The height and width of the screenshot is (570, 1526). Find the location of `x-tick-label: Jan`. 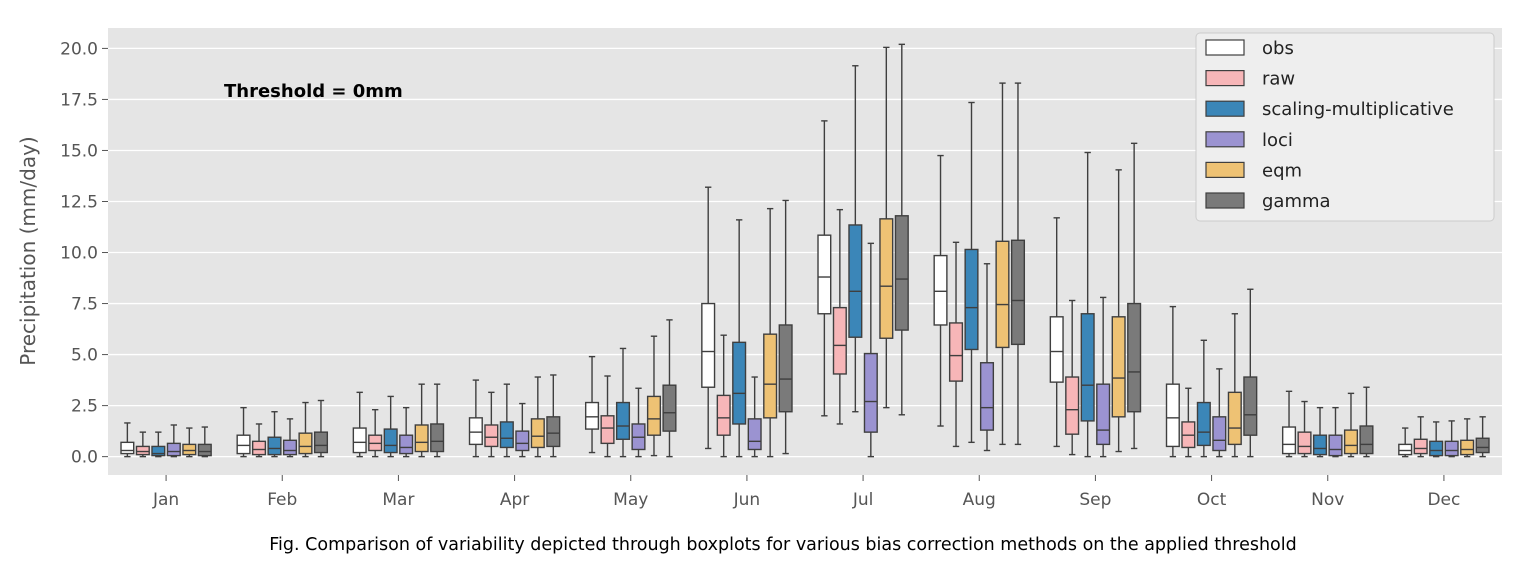

x-tick-label: Jan is located at coordinates (165, 500).